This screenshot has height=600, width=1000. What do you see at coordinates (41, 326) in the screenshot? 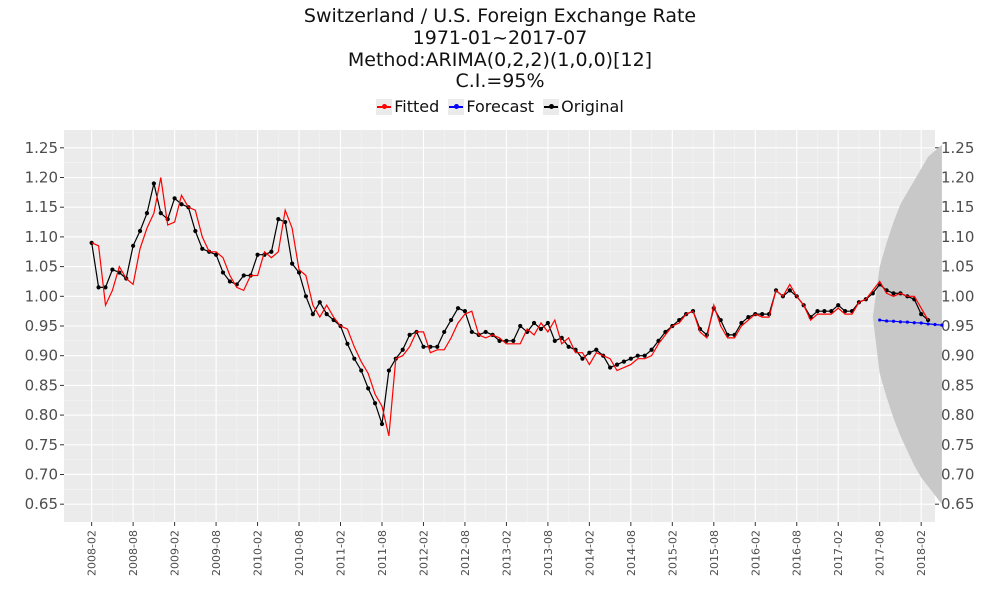
I see `y-tick-label-left: 0.95` at bounding box center [41, 326].